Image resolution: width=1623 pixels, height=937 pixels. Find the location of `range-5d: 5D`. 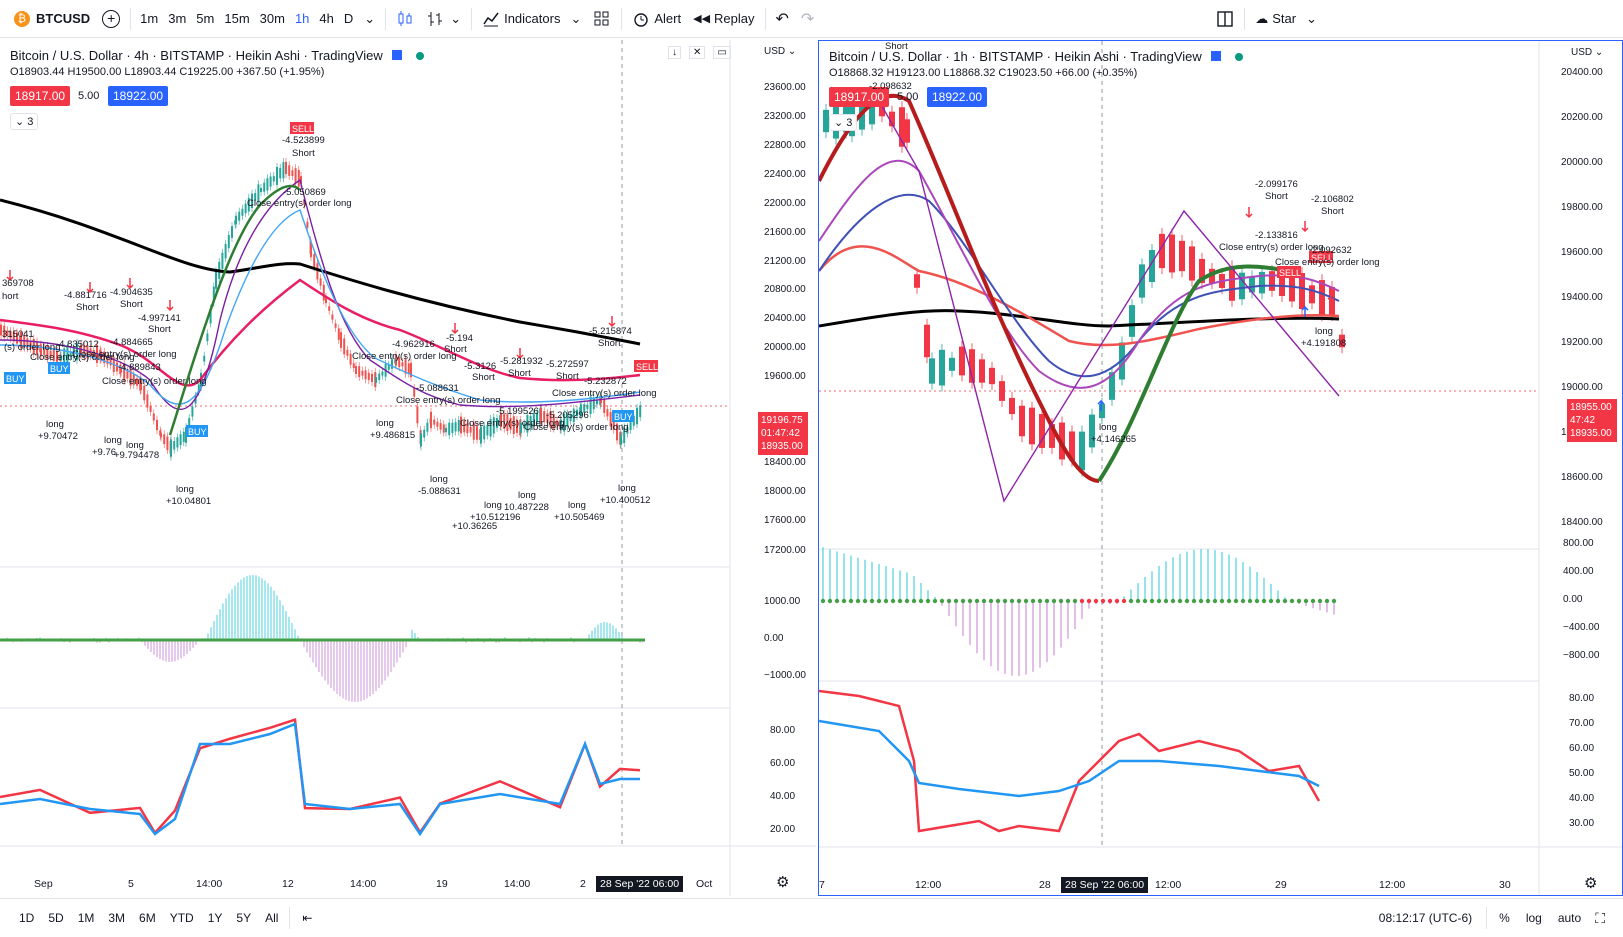

range-5d: 5D is located at coordinates (56, 918).